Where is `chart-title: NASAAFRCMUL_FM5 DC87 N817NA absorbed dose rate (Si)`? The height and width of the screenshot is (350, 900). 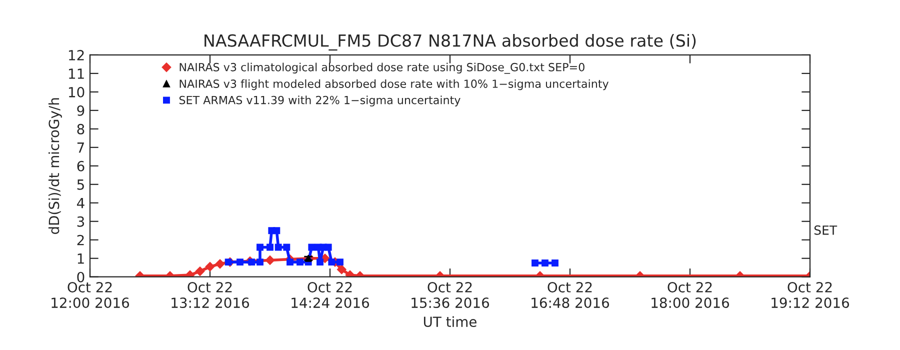 chart-title: NASAAFRCMUL_FM5 DC87 N817NA absorbed dose rate (Si) is located at coordinates (450, 42).